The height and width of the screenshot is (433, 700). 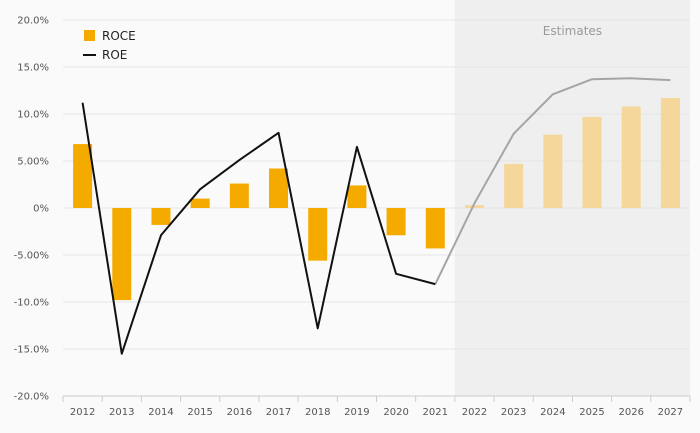 I want to click on y-tick-label: -15.0%, so click(x=31, y=350).